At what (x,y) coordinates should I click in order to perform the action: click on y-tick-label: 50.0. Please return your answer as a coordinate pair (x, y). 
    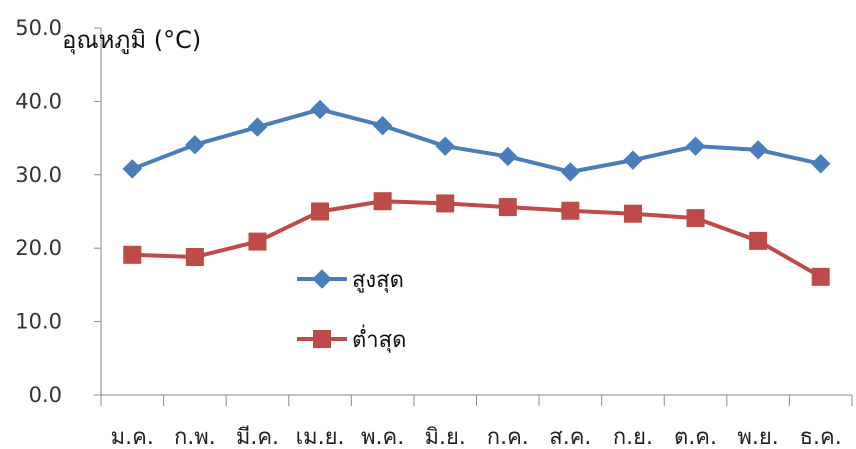
    Looking at the image, I should click on (38, 28).